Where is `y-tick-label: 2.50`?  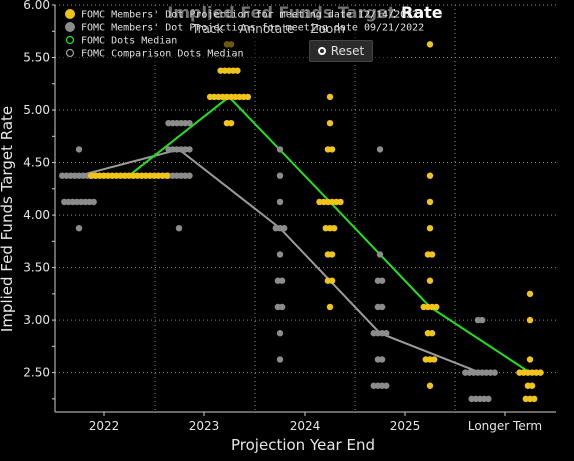 y-tick-label: 2.50 is located at coordinates (36, 373).